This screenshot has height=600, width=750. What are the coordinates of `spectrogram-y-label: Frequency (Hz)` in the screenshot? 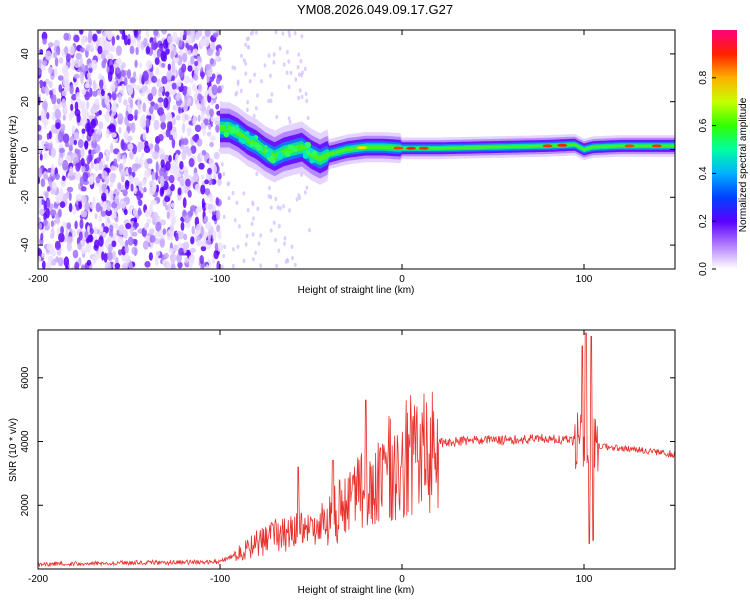 It's located at (13, 150).